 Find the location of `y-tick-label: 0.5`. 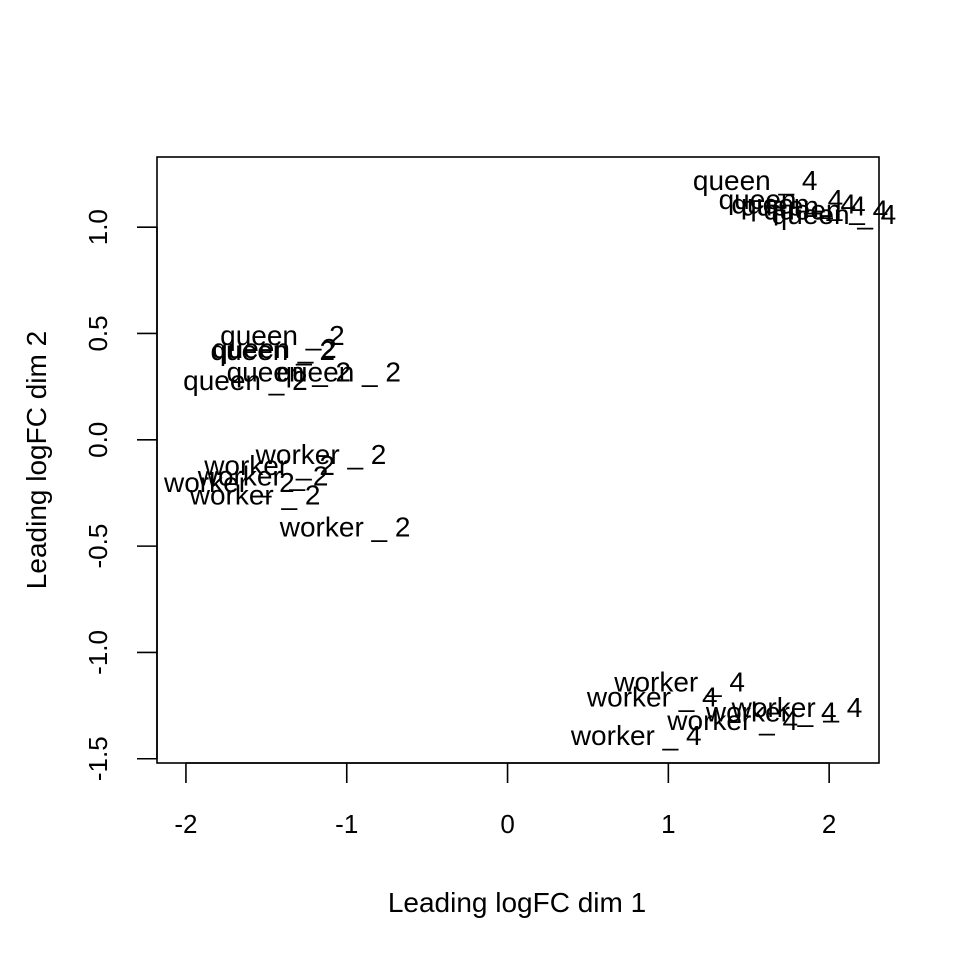

y-tick-label: 0.5 is located at coordinates (98, 333).